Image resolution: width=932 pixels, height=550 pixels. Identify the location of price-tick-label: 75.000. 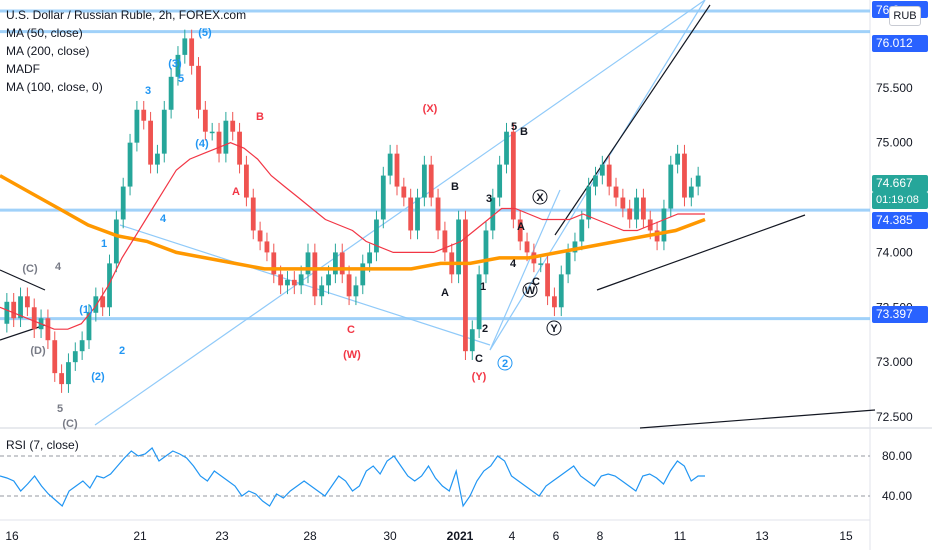
(894, 143).